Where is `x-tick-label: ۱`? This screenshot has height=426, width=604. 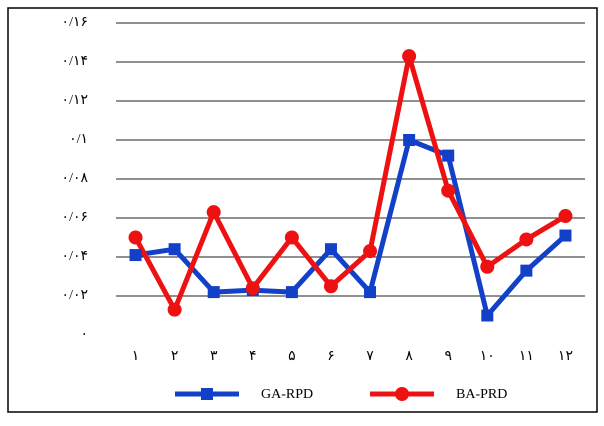 x-tick-label: ۱ is located at coordinates (136, 356).